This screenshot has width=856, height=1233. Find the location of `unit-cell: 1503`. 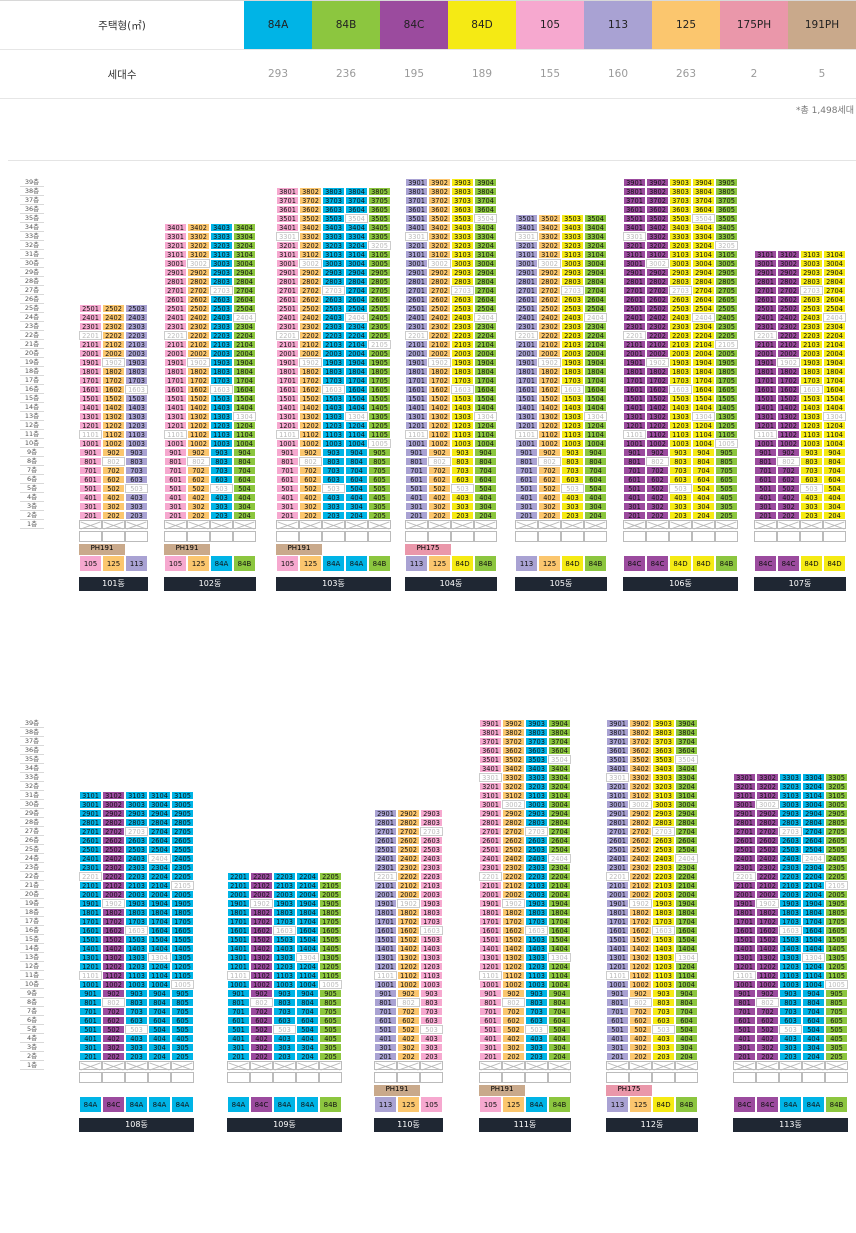

unit-cell: 1503 is located at coordinates (680, 398).